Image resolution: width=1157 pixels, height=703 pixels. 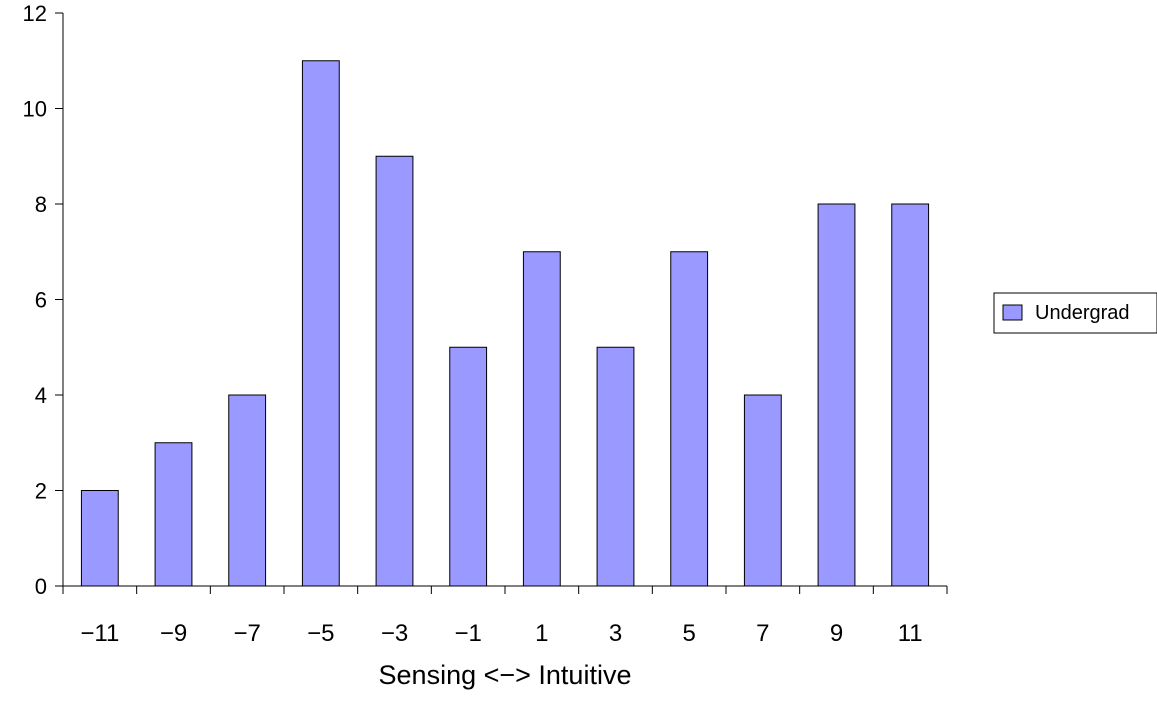 What do you see at coordinates (910, 633) in the screenshot?
I see `x-tick-label: 11` at bounding box center [910, 633].